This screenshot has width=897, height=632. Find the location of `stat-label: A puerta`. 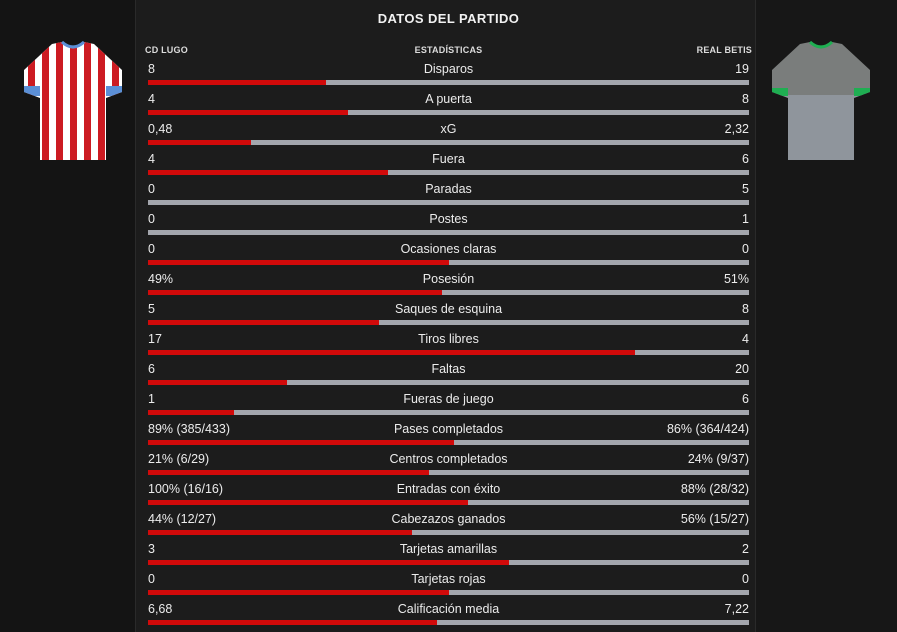

stat-label: A puerta is located at coordinates (448, 99).